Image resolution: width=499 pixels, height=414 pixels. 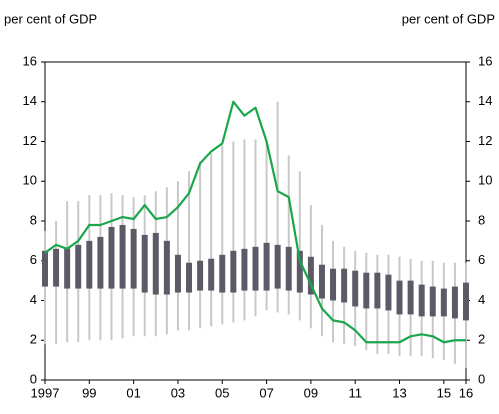 What do you see at coordinates (485, 60) in the screenshot?
I see `y2-tick-label: 16` at bounding box center [485, 60].